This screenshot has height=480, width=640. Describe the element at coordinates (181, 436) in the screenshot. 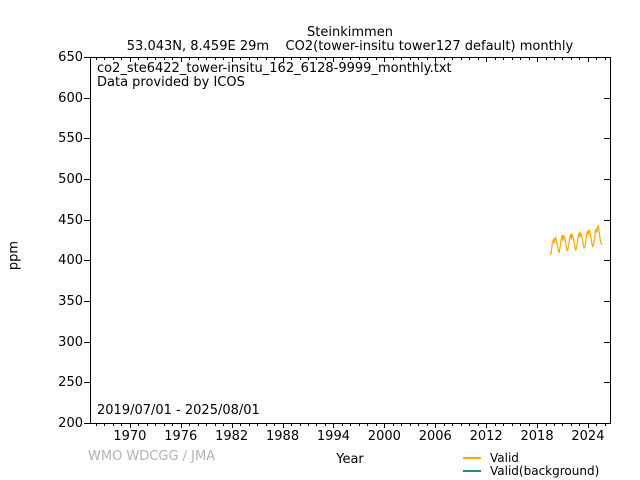

I see `x-tick-label: 1976` at that location.